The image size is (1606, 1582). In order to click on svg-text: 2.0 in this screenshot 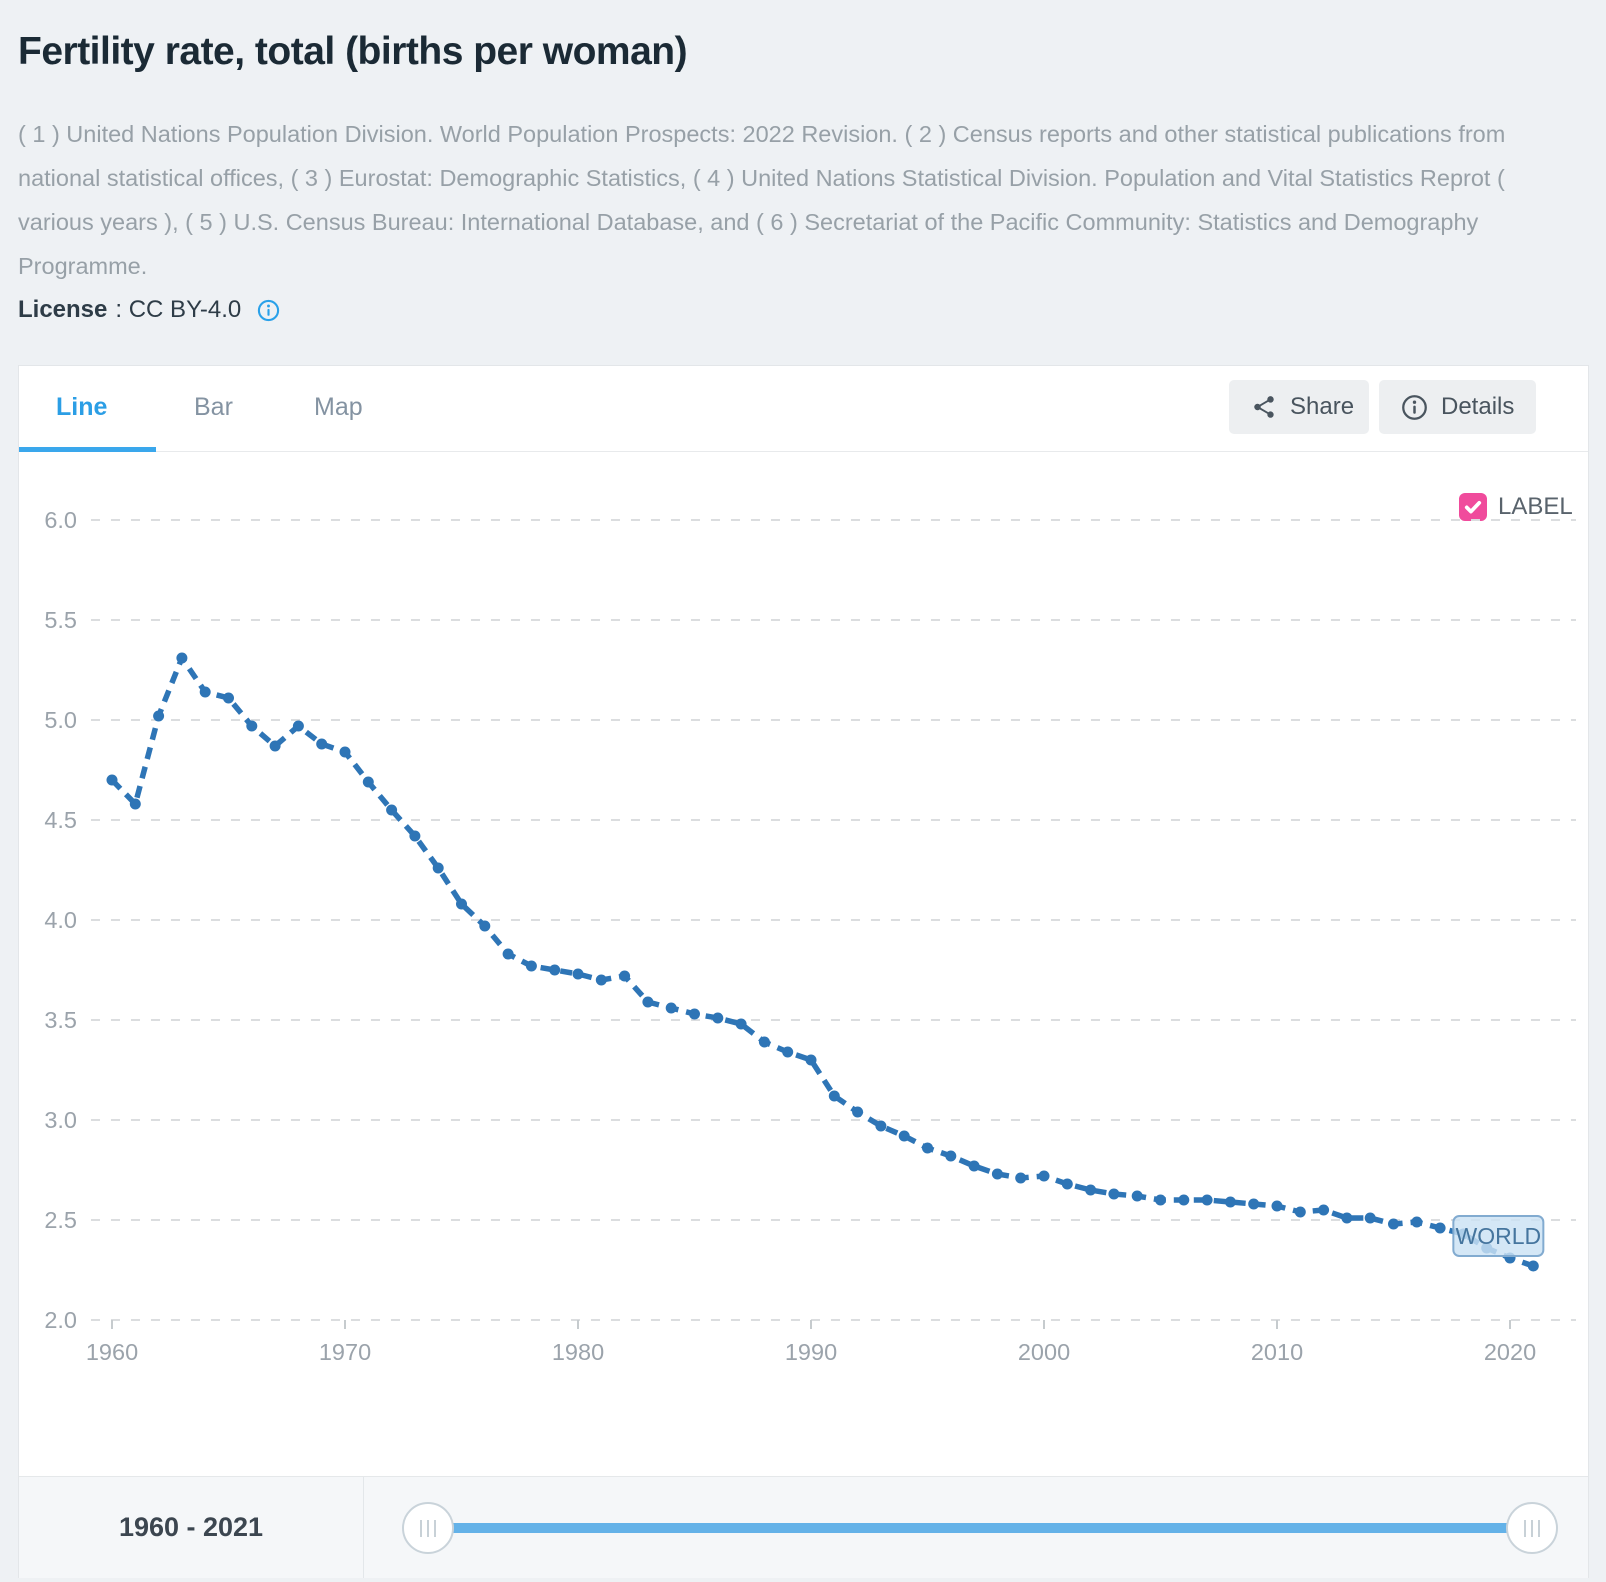, I will do `click(60, 1320)`.